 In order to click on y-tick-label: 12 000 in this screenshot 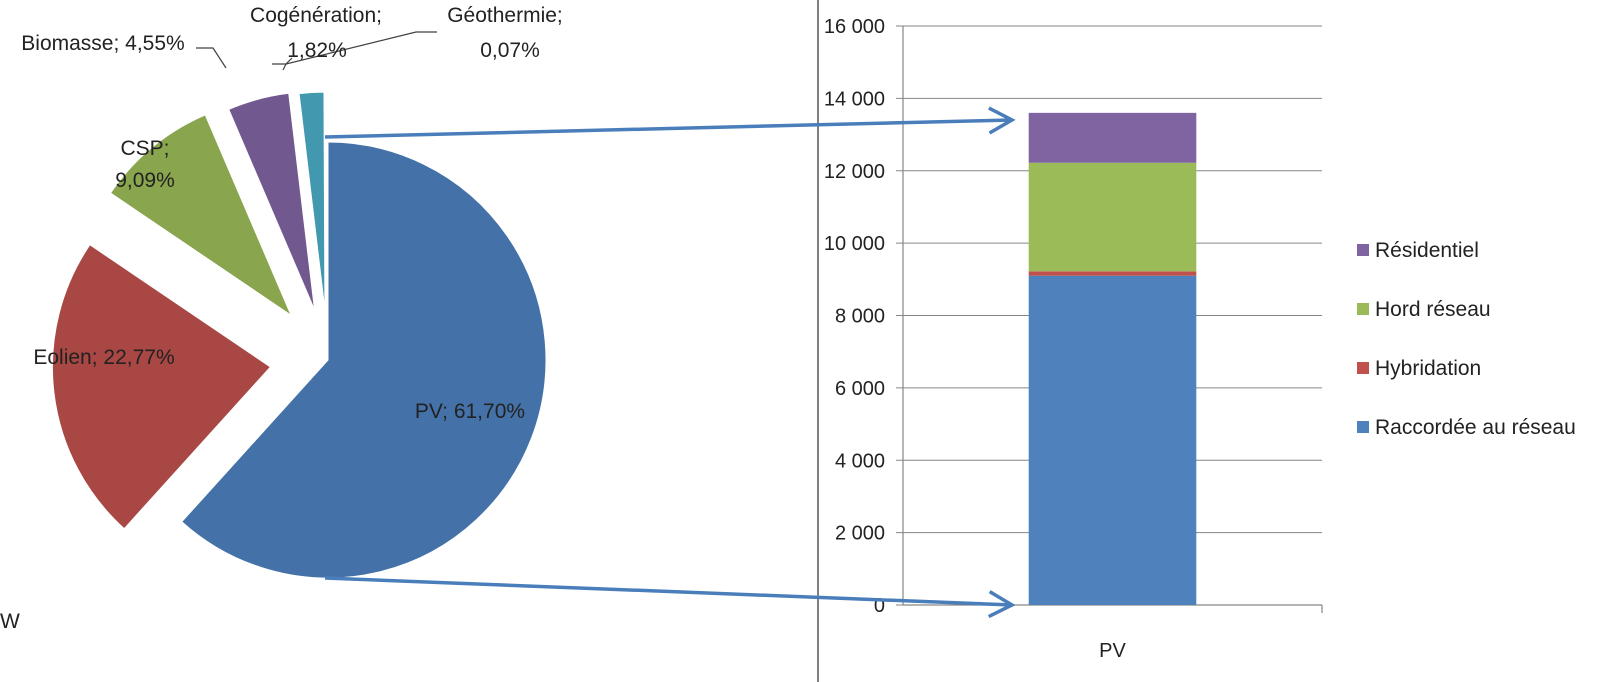, I will do `click(854, 172)`.